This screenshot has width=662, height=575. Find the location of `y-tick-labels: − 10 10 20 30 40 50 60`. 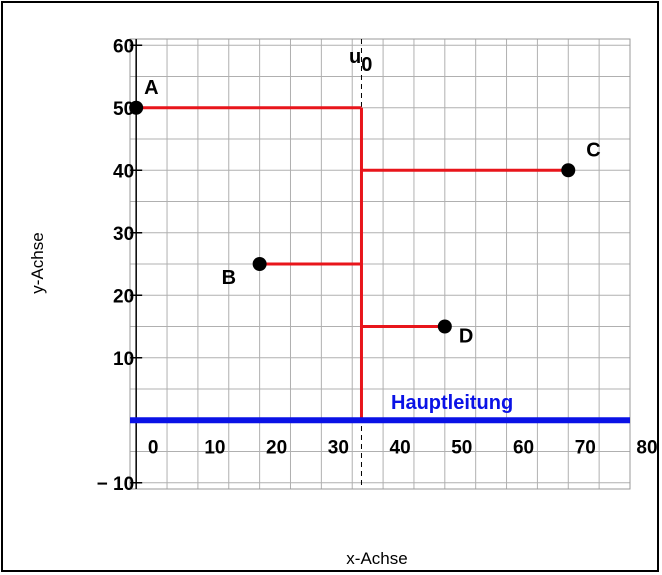

y-tick-labels: − 10 10 20 30 40 50 60 is located at coordinates (116, 265).